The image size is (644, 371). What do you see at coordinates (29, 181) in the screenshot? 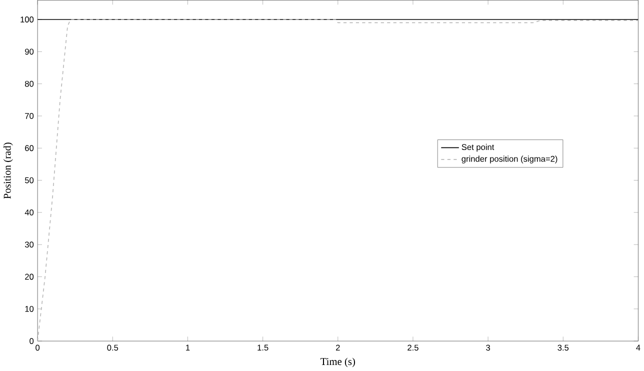
I see `y-tick-label: 50` at bounding box center [29, 181].